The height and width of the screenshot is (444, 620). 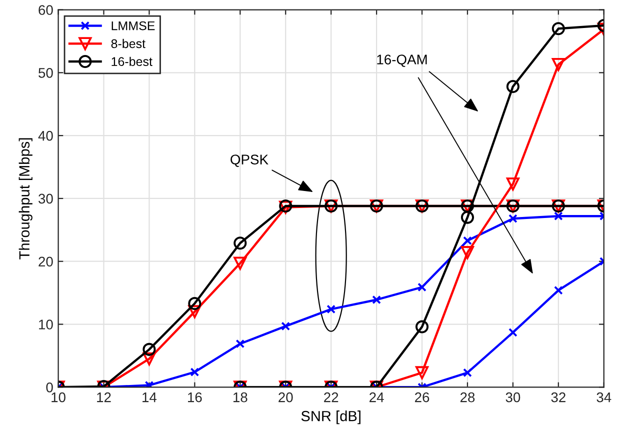 What do you see at coordinates (377, 397) in the screenshot?
I see `x-tick-label: 24` at bounding box center [377, 397].